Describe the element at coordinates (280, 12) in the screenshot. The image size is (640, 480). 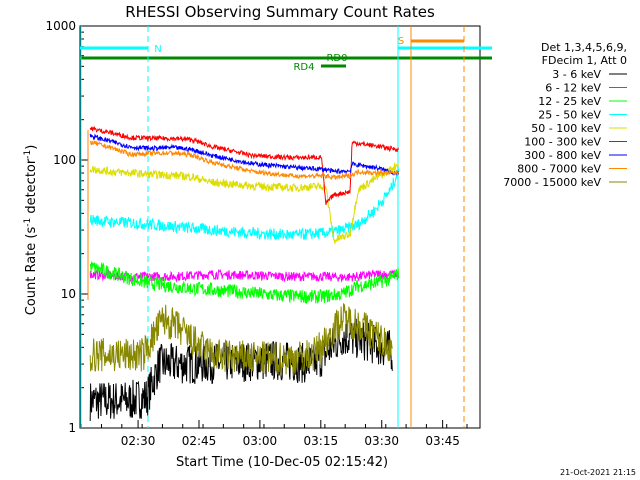
I see `chart-title: RHESSI Observing Summary Count Rates` at that location.